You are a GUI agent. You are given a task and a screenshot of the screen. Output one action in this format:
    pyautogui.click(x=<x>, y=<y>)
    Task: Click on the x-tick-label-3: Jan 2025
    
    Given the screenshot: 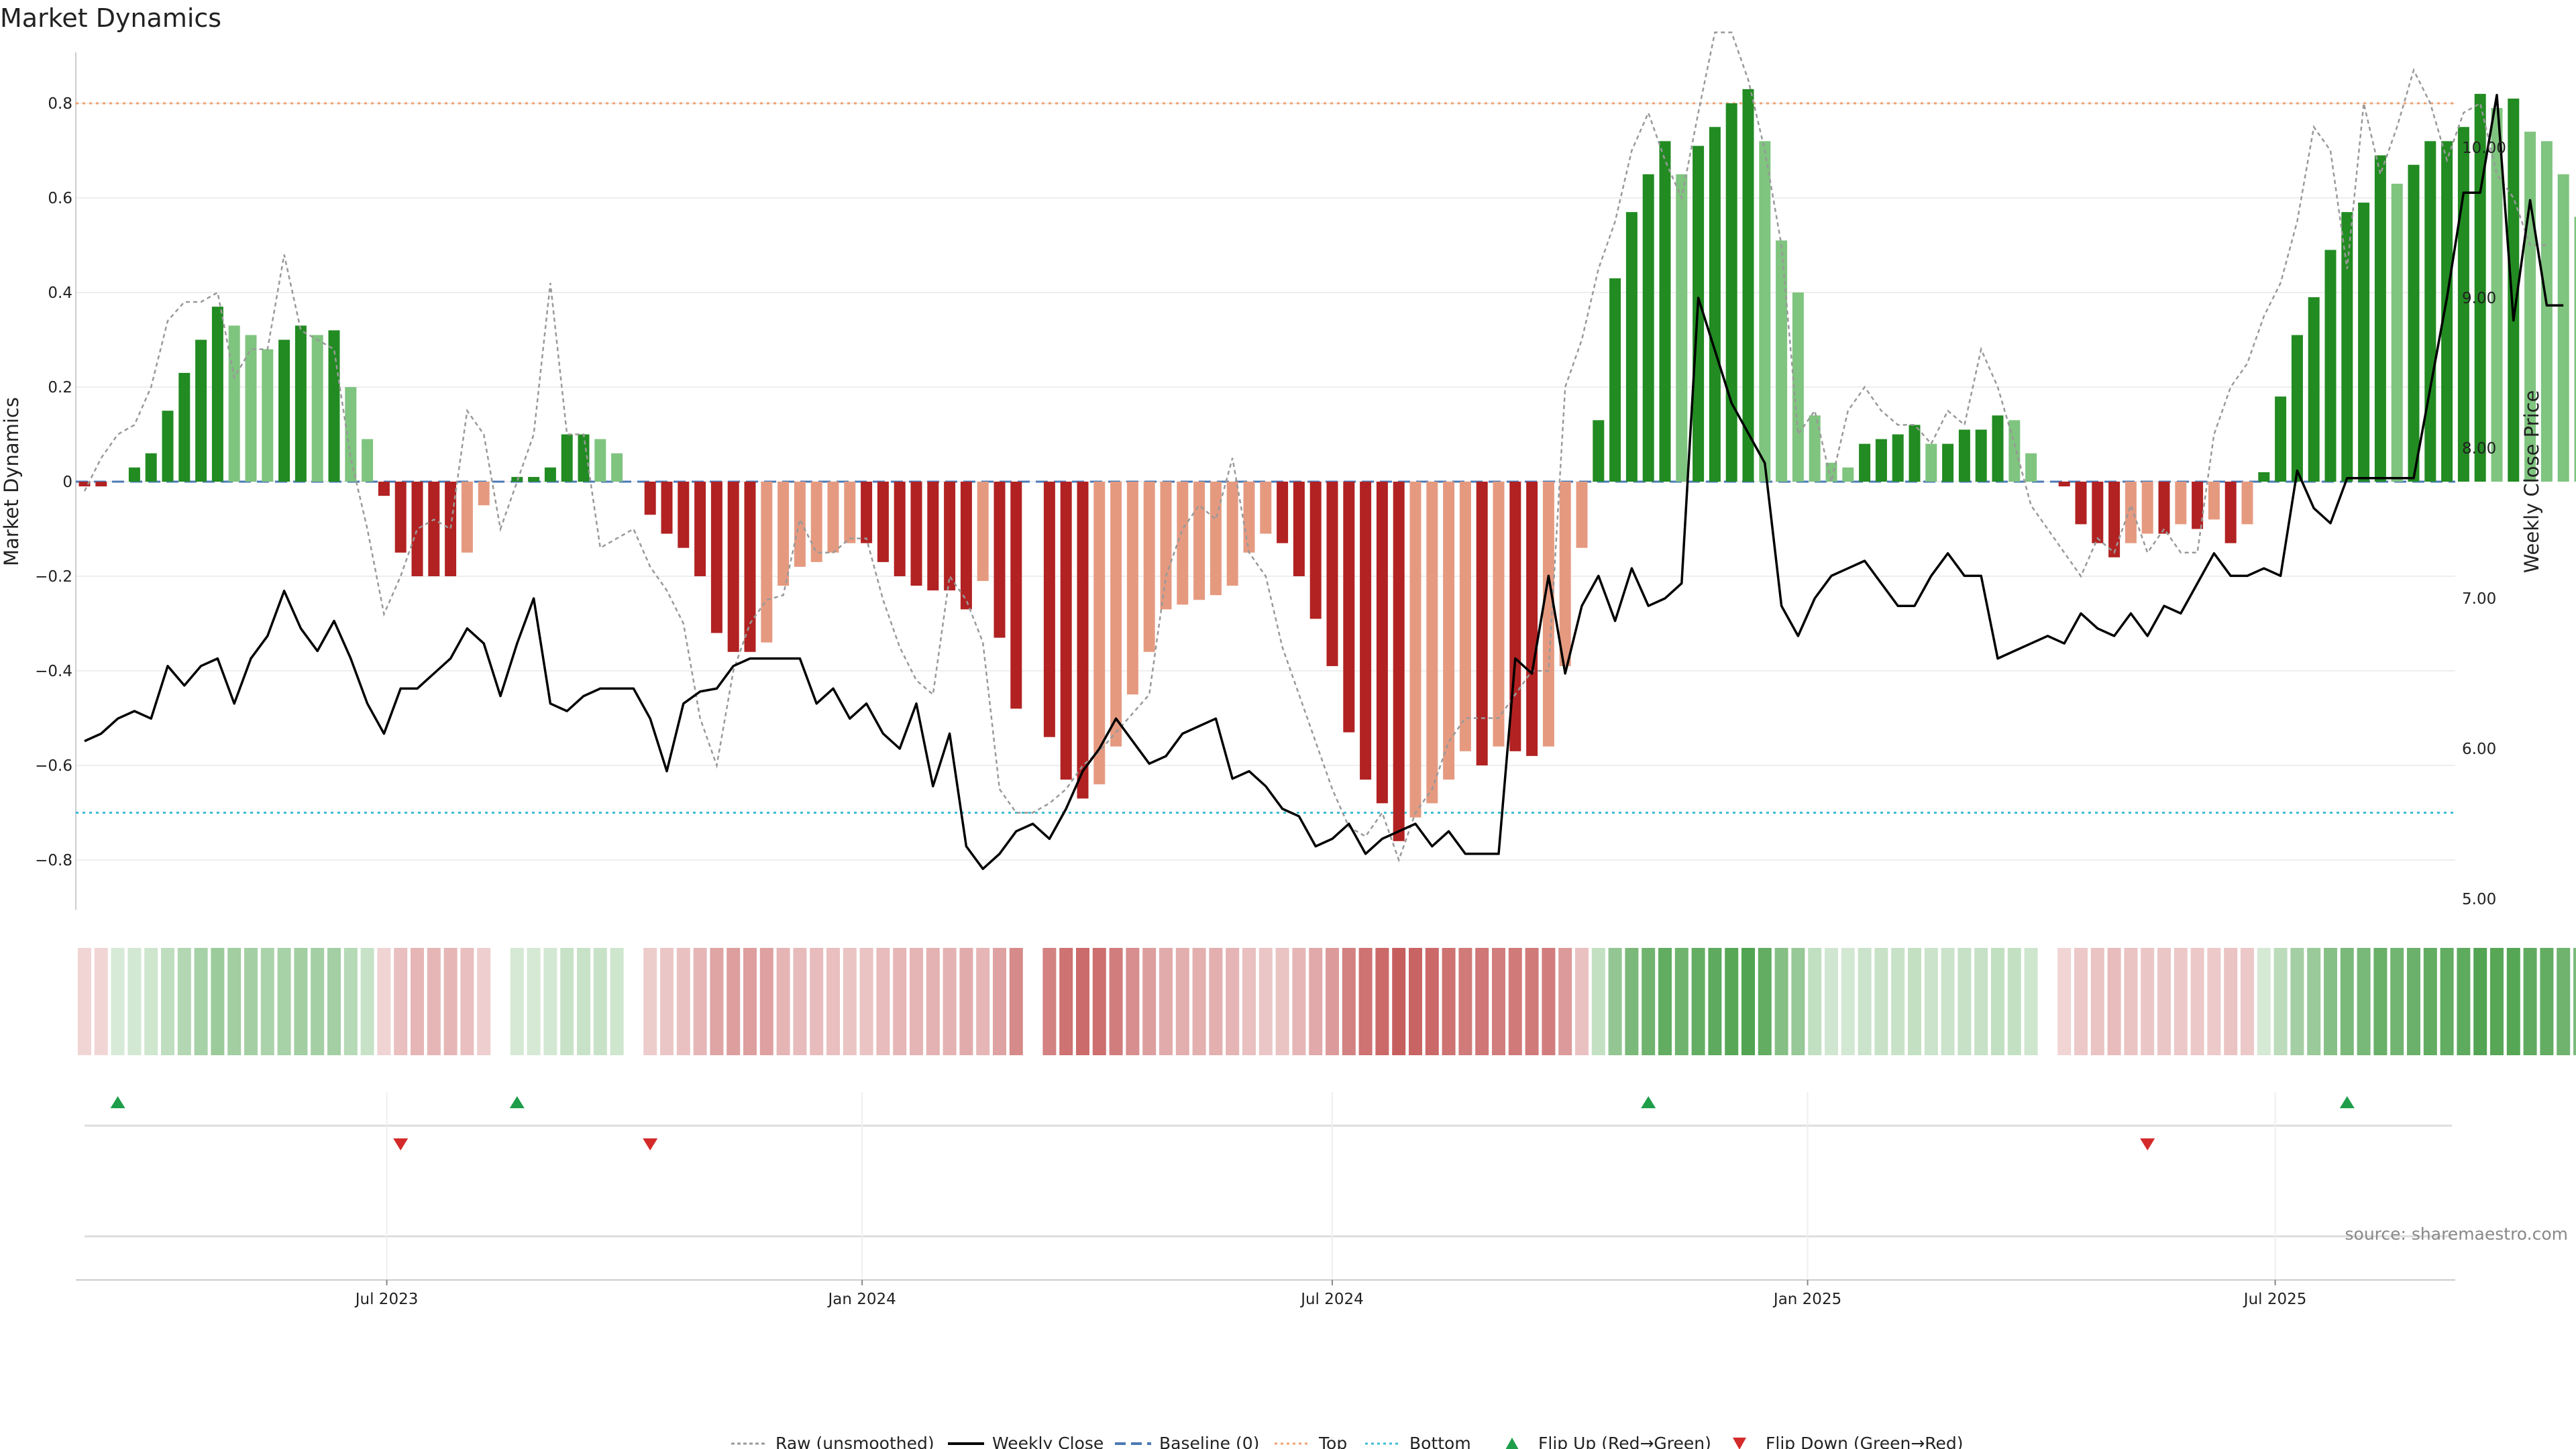 What is the action you would take?
    pyautogui.click(x=1806, y=1299)
    